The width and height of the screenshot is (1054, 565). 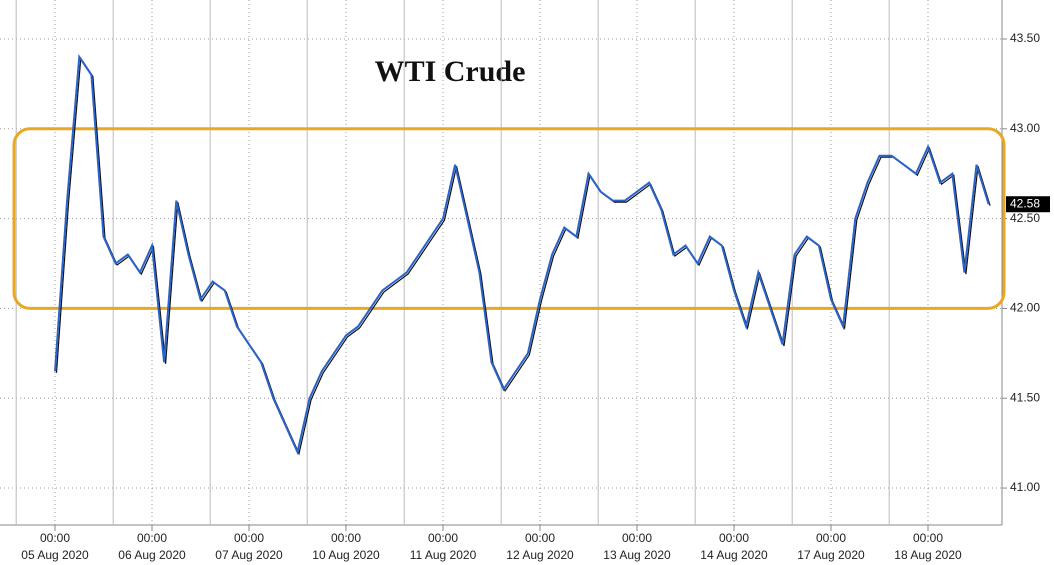 I want to click on x-tick-label: 13 Aug 2020, so click(x=637, y=555).